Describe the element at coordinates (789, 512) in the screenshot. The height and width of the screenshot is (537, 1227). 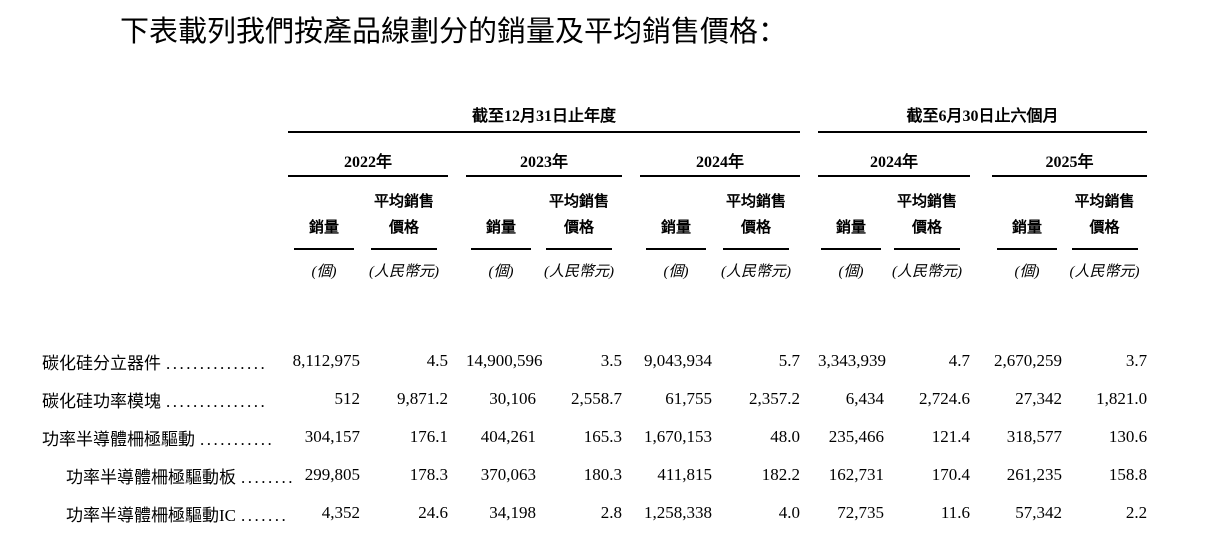
I see `data-cell: 4.0` at that location.